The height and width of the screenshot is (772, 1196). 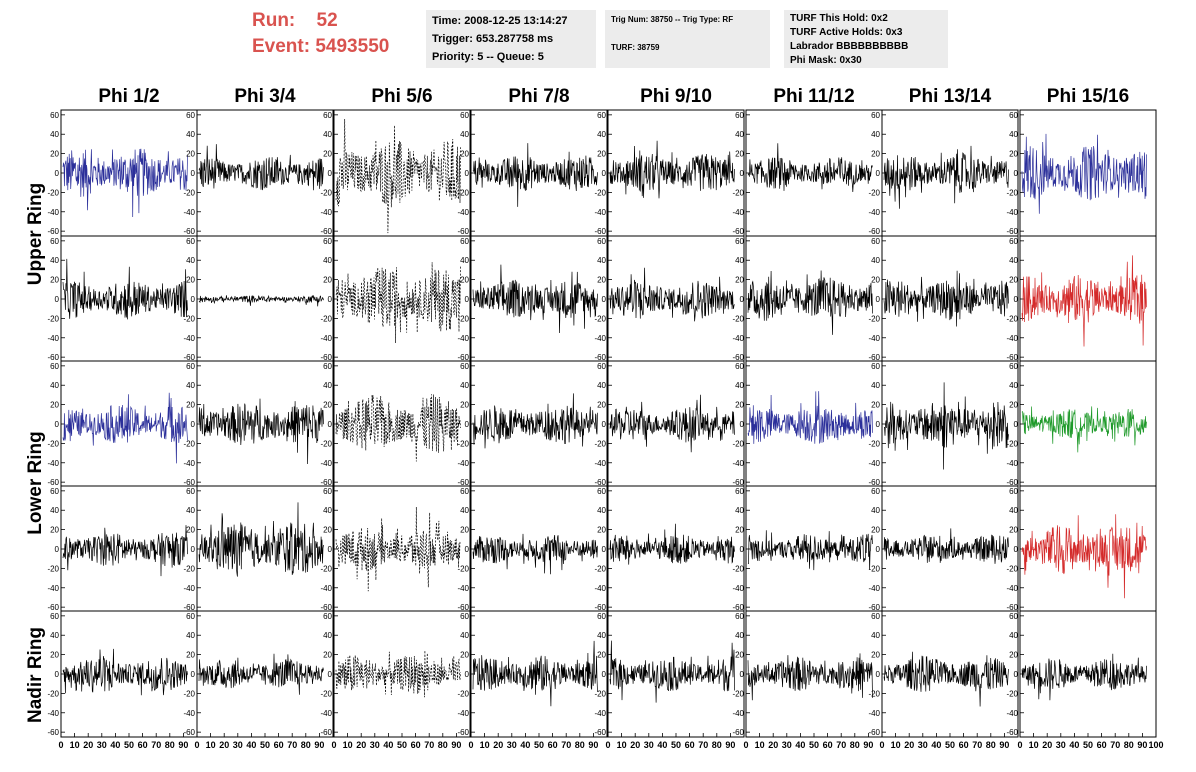 I want to click on panel-r1-c7: -60 -40 -20 0 20 40 60, so click(x=1081, y=299).